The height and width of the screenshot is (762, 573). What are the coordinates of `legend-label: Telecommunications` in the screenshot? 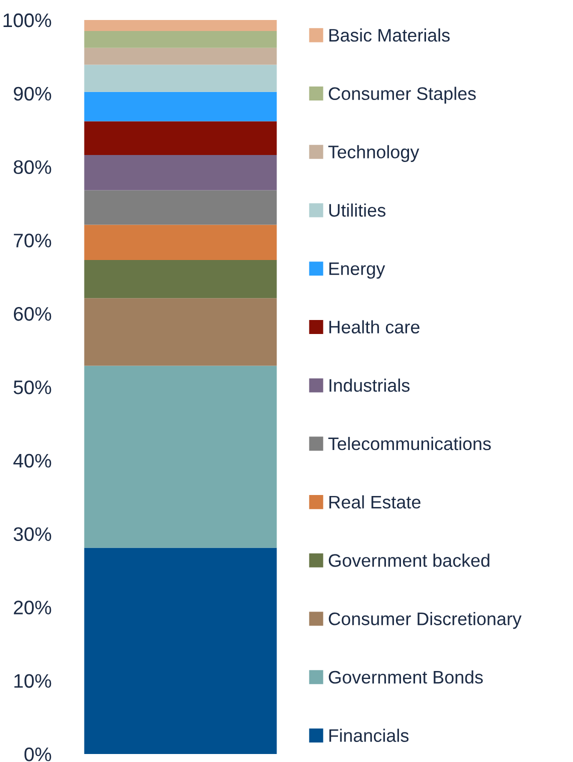 It's located at (409, 443).